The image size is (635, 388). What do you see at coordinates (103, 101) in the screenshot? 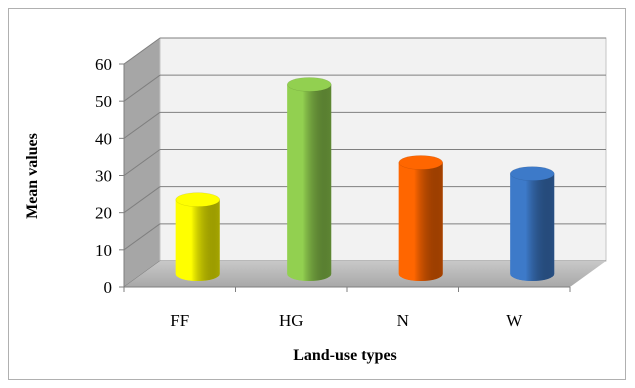
I see `y-tick-label: 50` at bounding box center [103, 101].